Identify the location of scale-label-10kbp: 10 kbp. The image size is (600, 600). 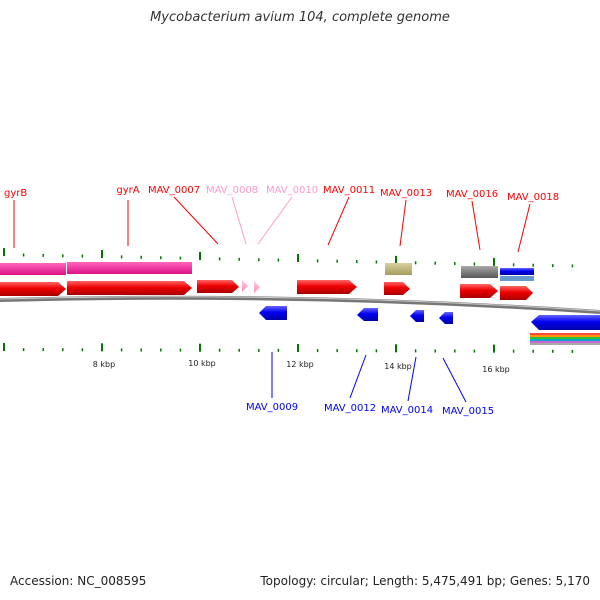
(202, 363).